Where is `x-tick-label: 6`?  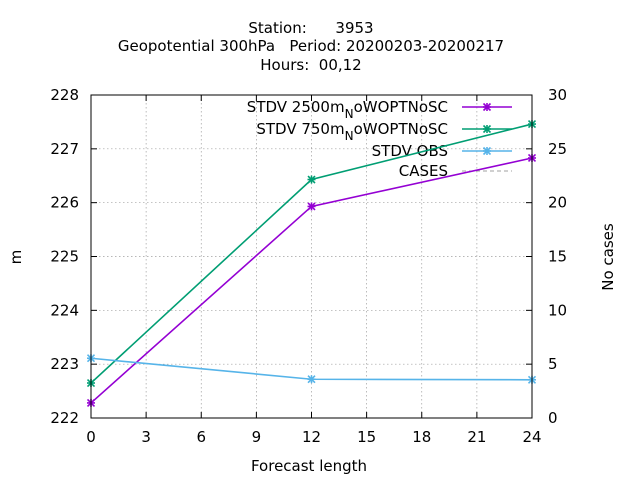
x-tick-label: 6 is located at coordinates (201, 437).